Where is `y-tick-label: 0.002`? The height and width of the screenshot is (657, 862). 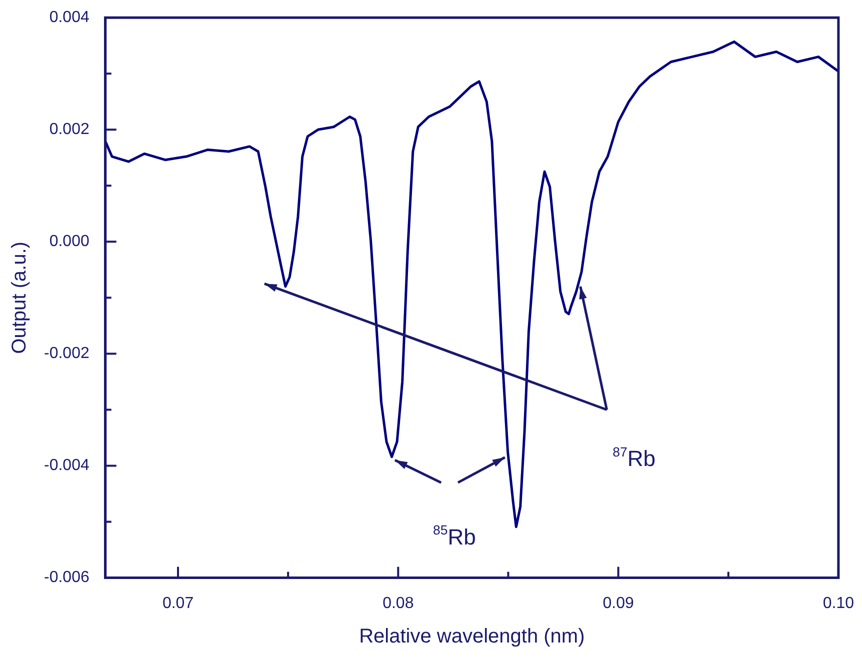 y-tick-label: 0.002 is located at coordinates (69, 129).